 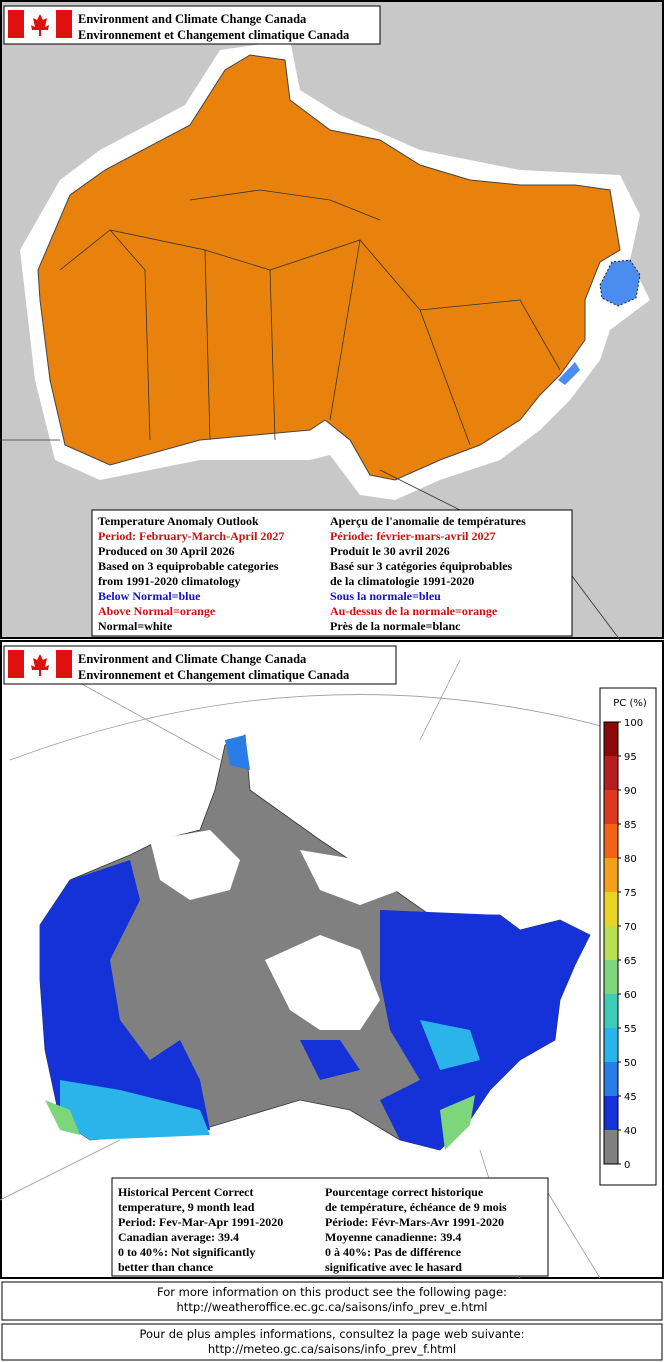 What do you see at coordinates (385, 596) in the screenshot?
I see `info-line: Sous la normale=bleu` at bounding box center [385, 596].